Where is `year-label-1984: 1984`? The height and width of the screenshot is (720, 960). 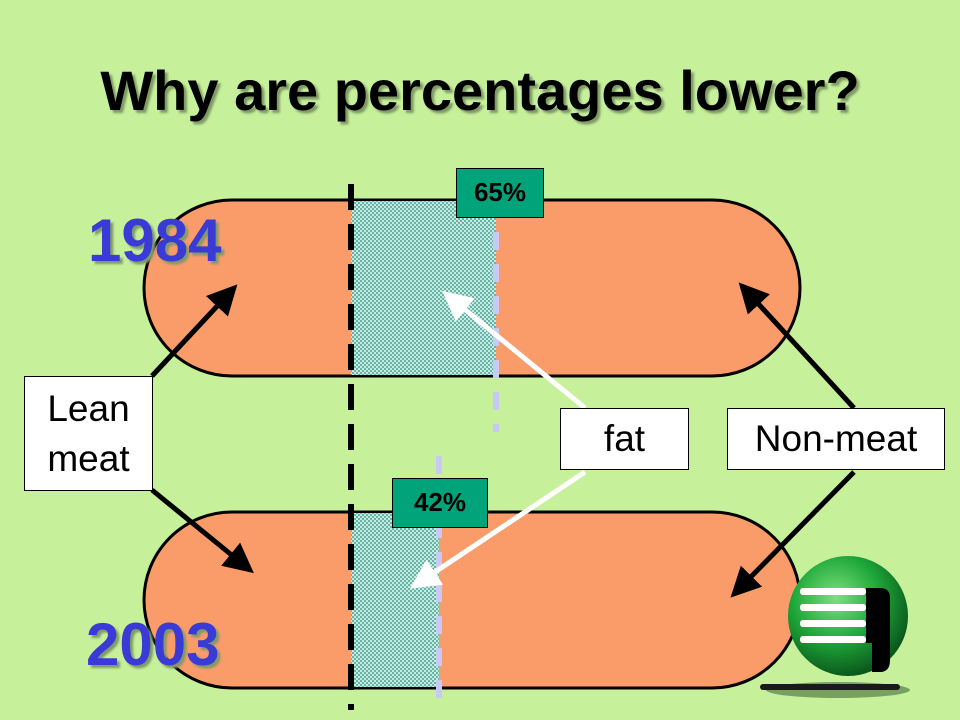
year-label-1984: 1984 is located at coordinates (155, 240).